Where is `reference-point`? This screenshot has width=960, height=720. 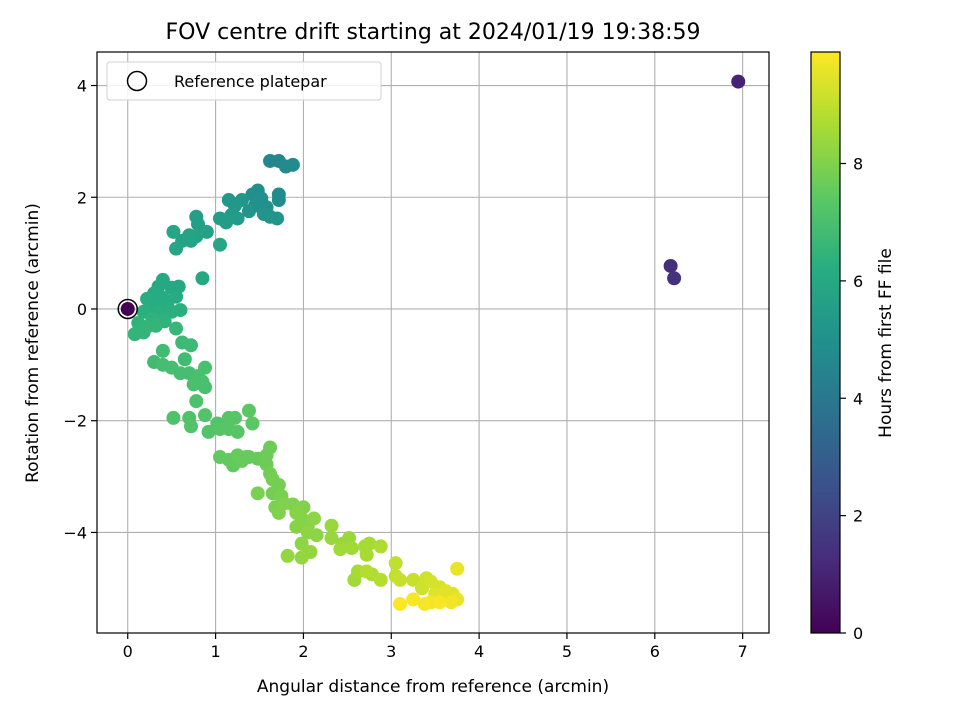
reference-point is located at coordinates (127, 308).